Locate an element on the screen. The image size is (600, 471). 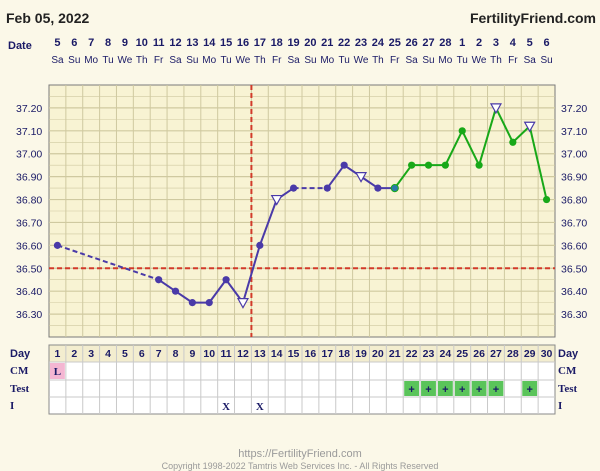
y-tick-left: 36.80 is located at coordinates (29, 201).